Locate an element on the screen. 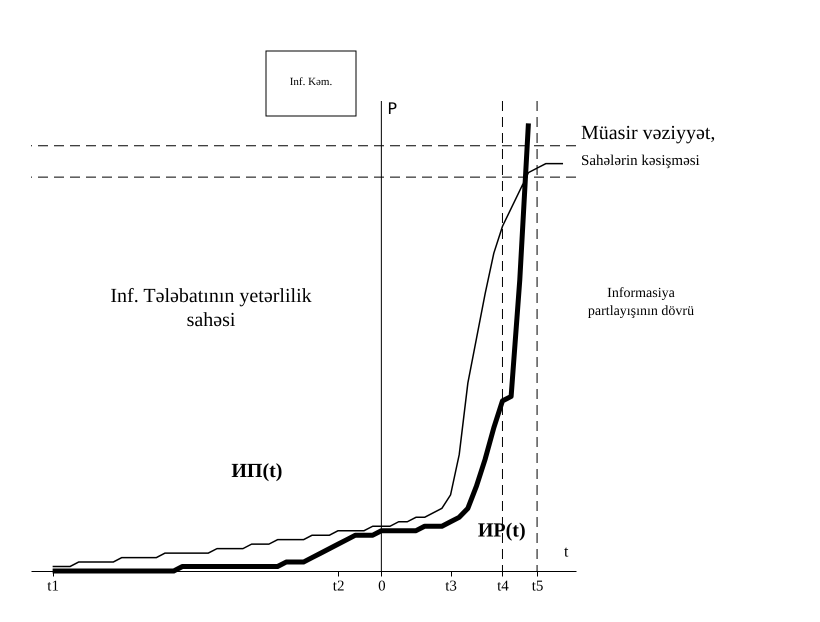  text: ИП(t) is located at coordinates (256, 471).